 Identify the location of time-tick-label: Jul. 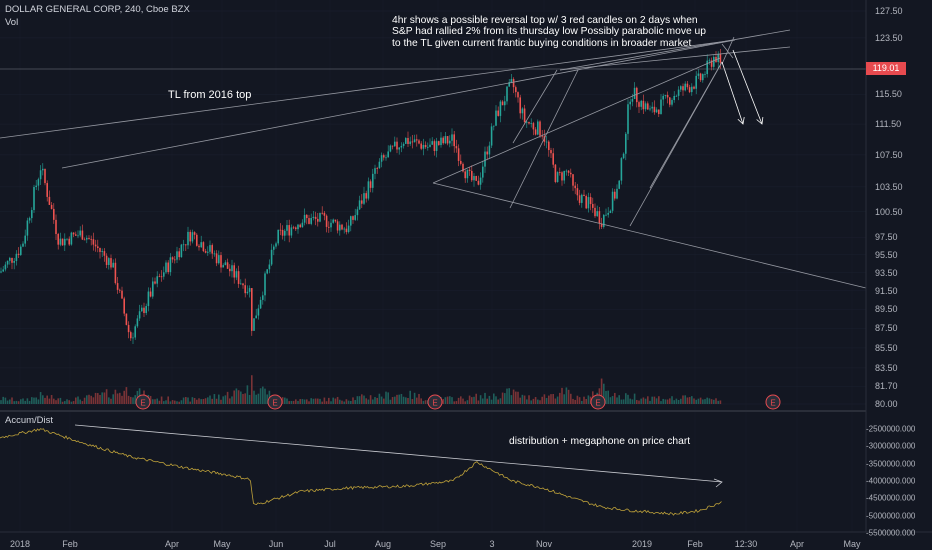
(330, 544).